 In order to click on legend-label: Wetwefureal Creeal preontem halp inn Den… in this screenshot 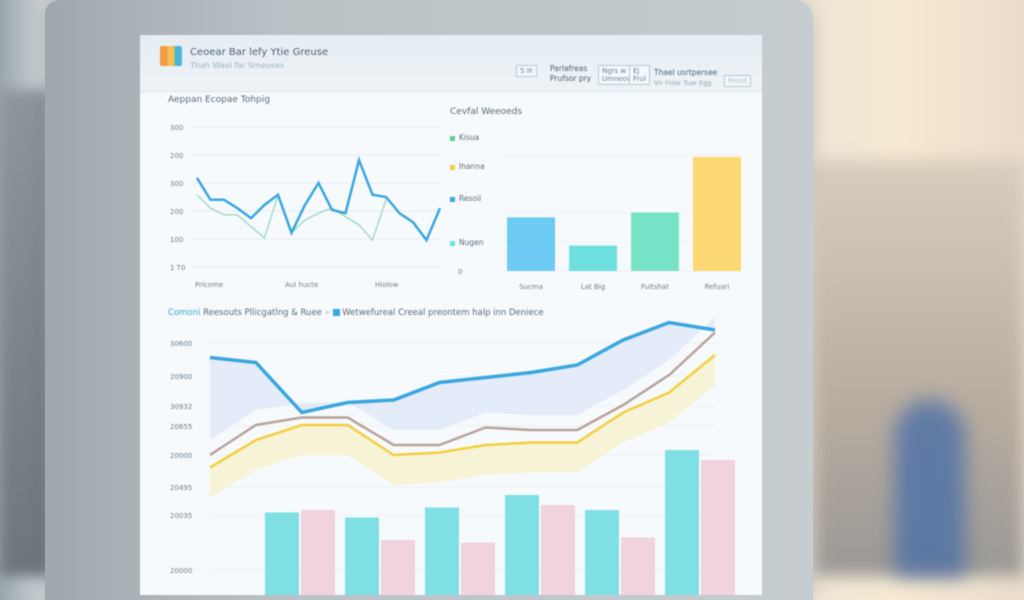, I will do `click(443, 313)`.